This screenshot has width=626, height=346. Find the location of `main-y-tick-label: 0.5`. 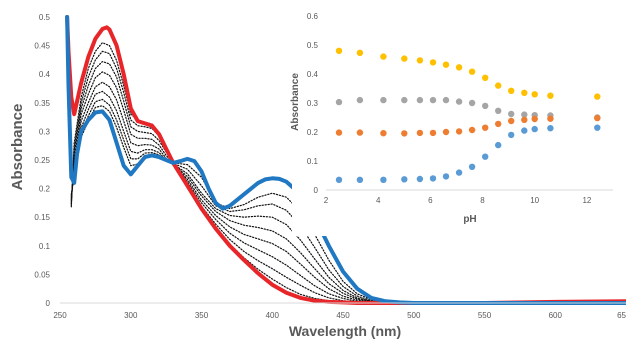

main-y-tick-label: 0.5 is located at coordinates (45, 17).